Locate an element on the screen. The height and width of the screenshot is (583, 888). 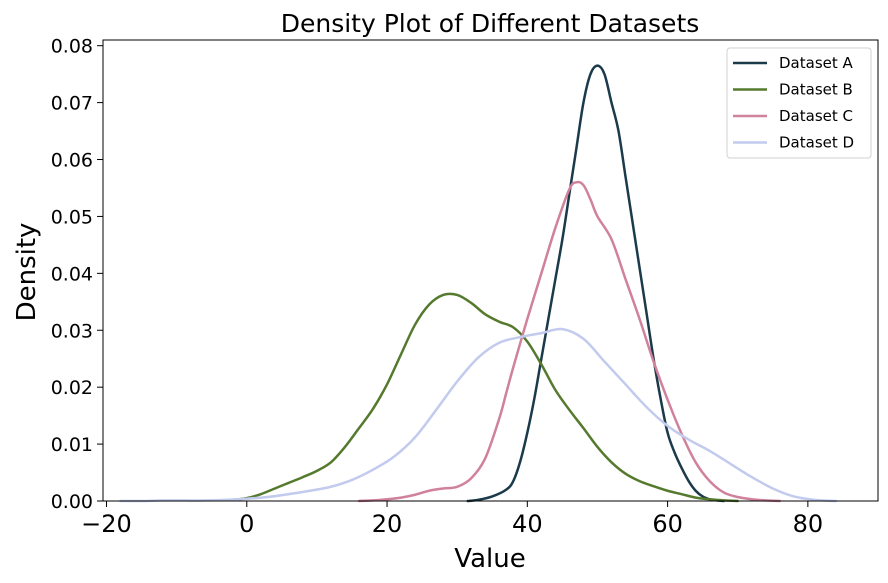
legend-label: Dataset C is located at coordinates (816, 116).